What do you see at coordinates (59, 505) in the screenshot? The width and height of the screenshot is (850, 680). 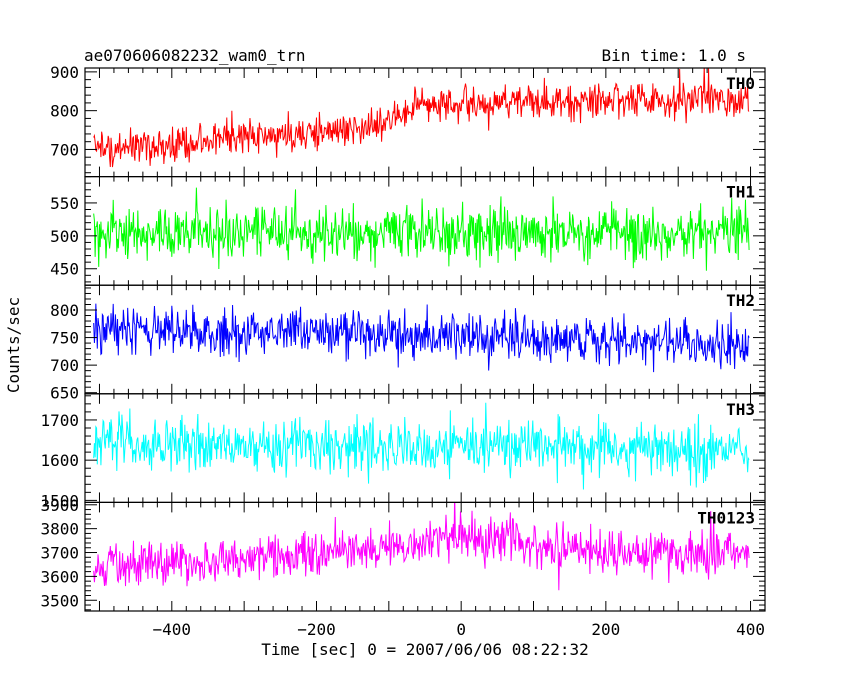 I see `y-tick-label: 3900` at bounding box center [59, 505].